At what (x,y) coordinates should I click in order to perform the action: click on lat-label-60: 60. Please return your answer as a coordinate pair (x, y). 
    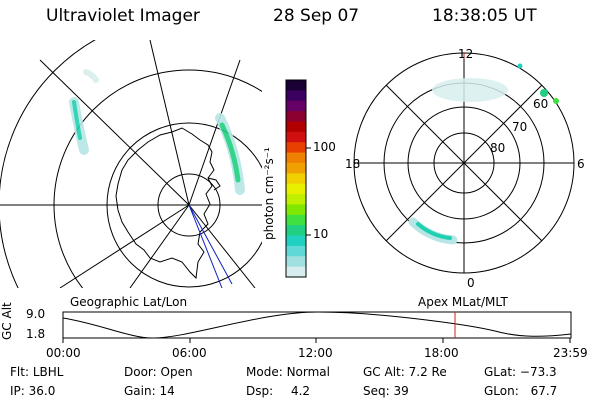
    Looking at the image, I should click on (541, 104).